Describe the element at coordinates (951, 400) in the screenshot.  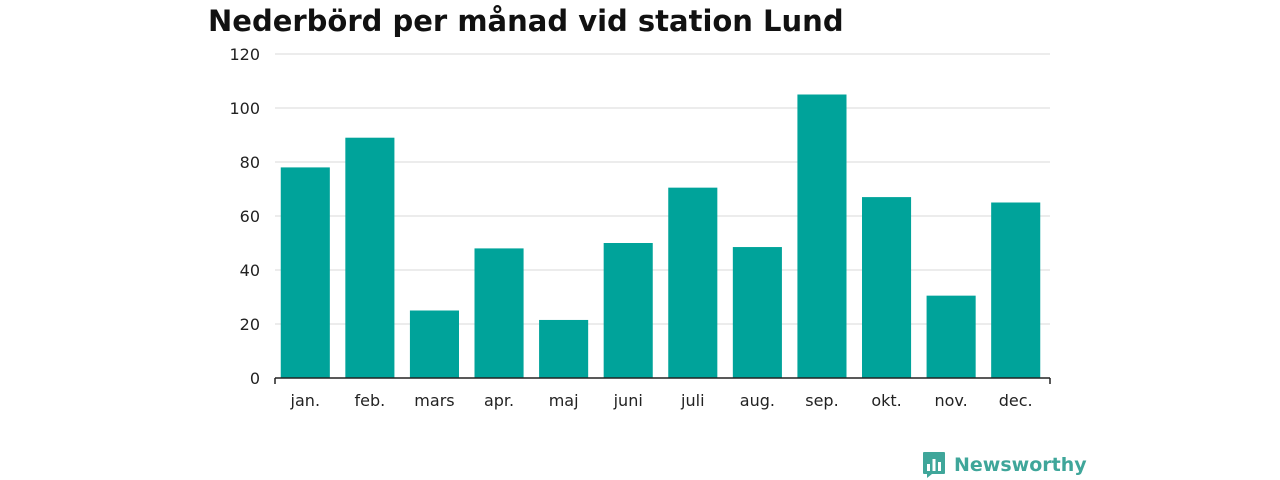
I see `x-tick-label: nov.` at that location.